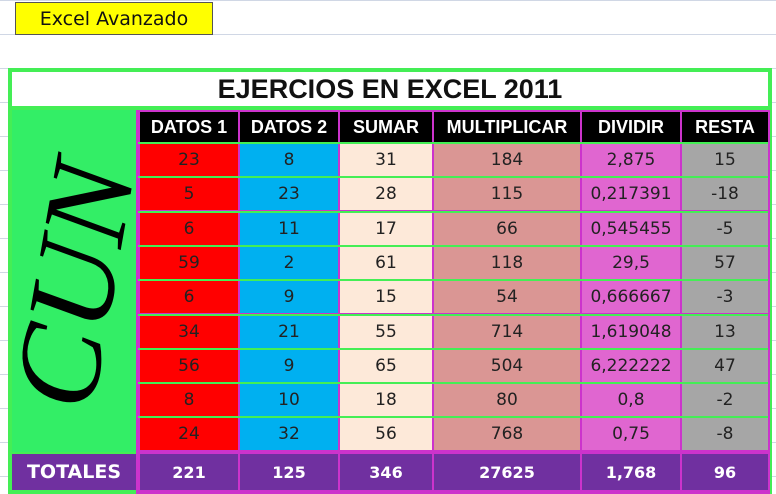 Image resolution: width=776 pixels, height=494 pixels. Describe the element at coordinates (507, 194) in the screenshot. I see `data-cell: 115` at that location.